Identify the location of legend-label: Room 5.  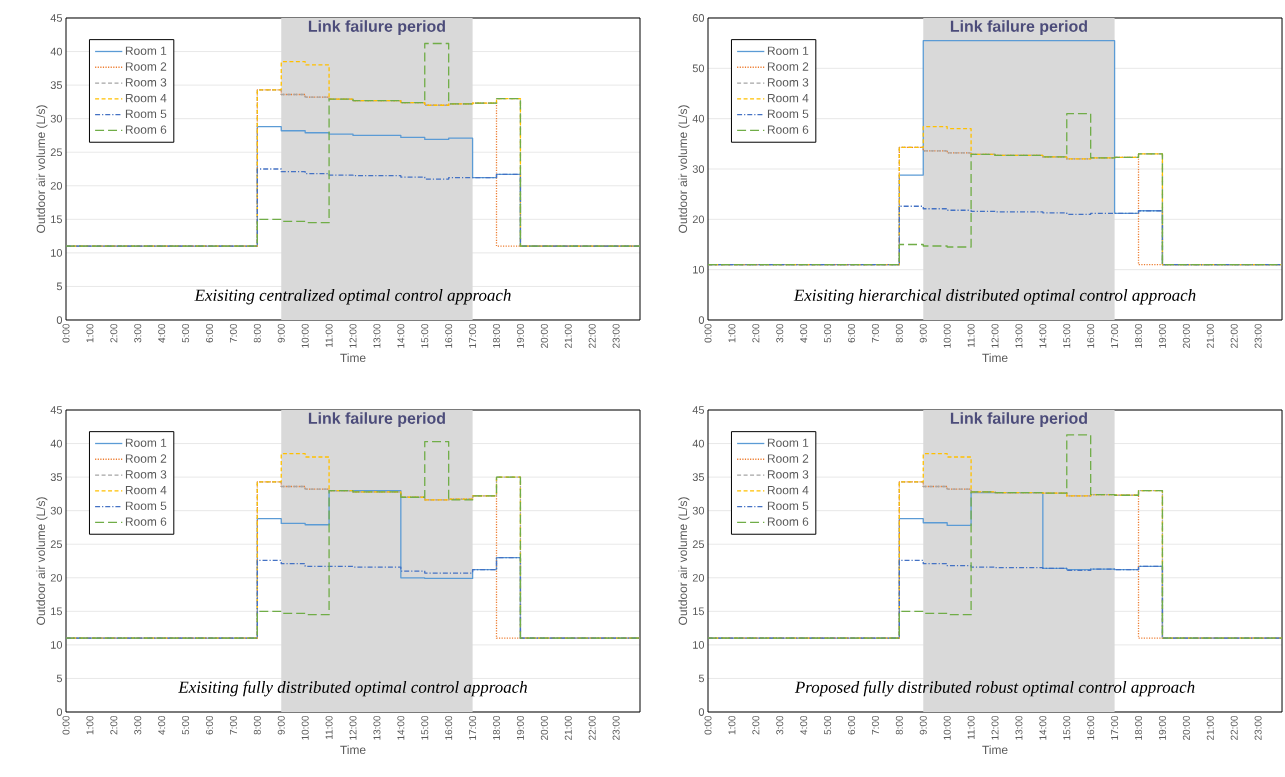
(788, 114).